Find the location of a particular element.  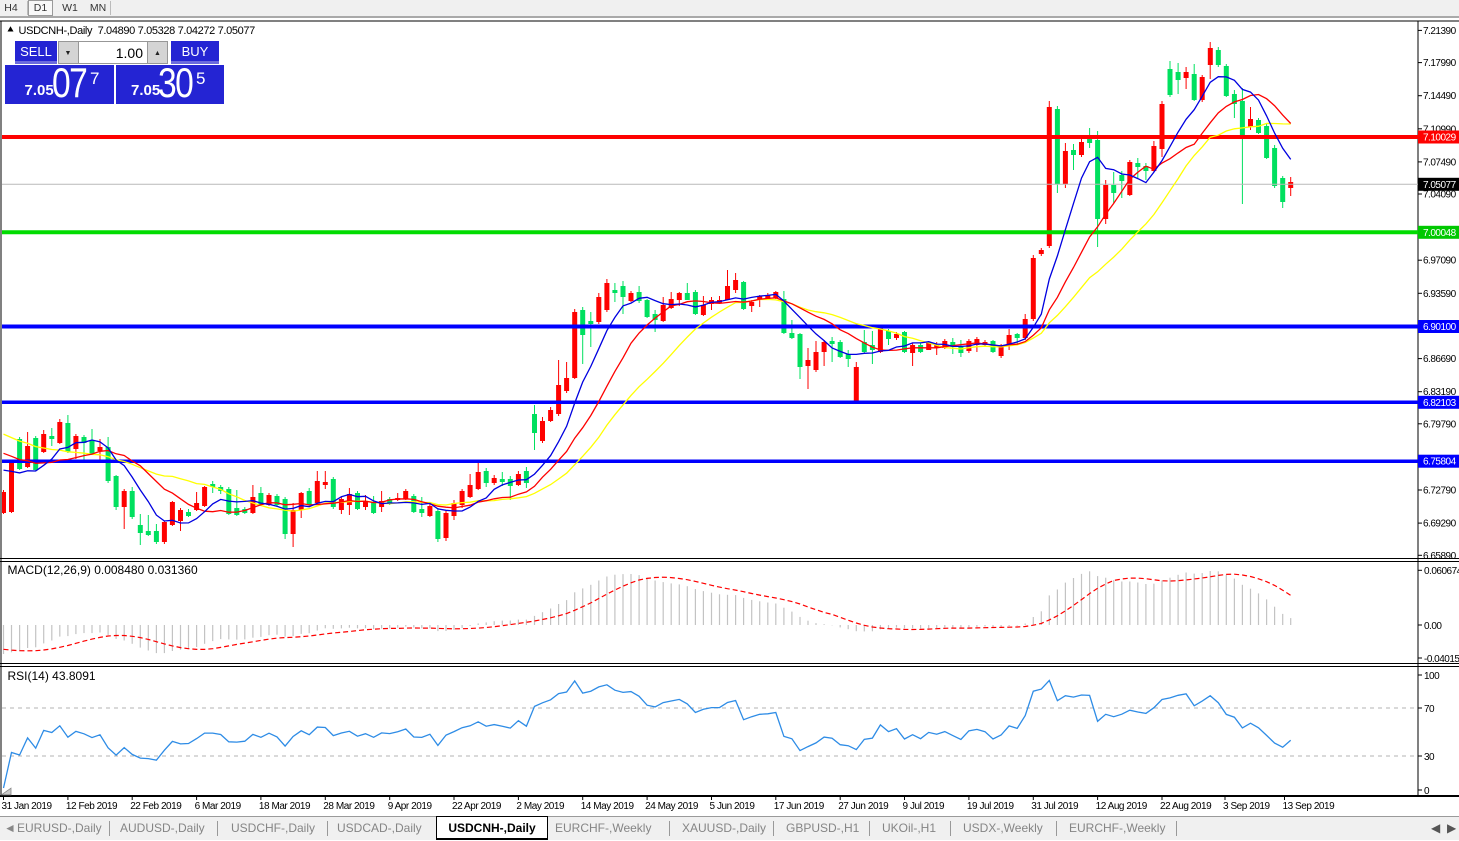

svg-text: 14 May 2019 is located at coordinates (608, 806).